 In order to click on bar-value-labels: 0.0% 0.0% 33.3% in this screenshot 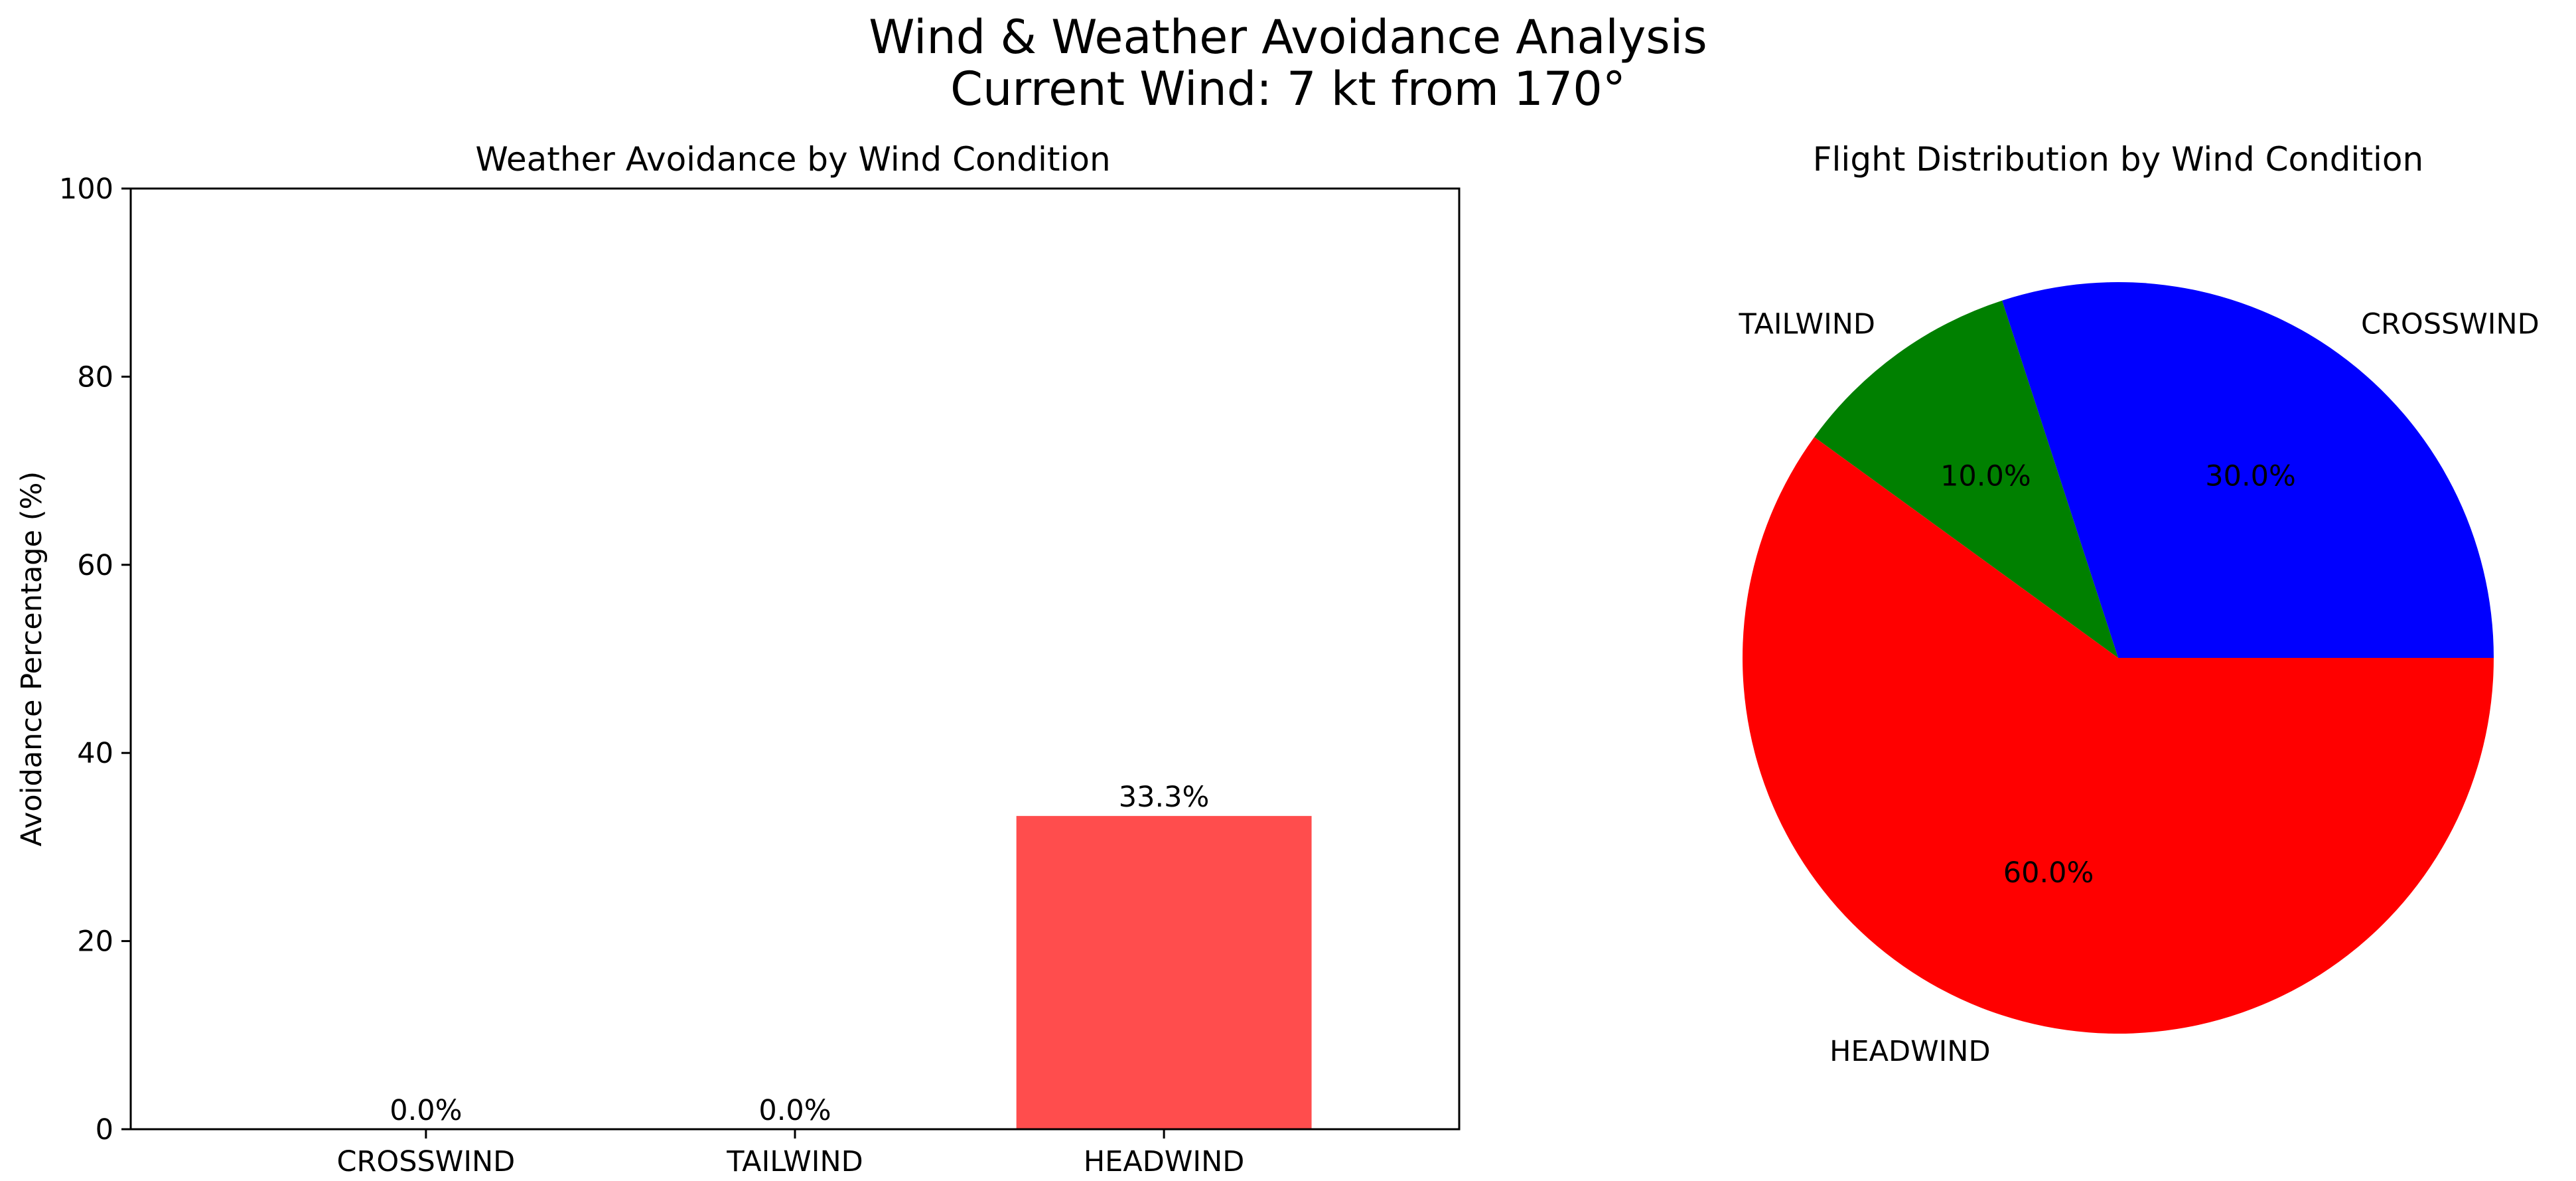, I will do `click(800, 954)`.